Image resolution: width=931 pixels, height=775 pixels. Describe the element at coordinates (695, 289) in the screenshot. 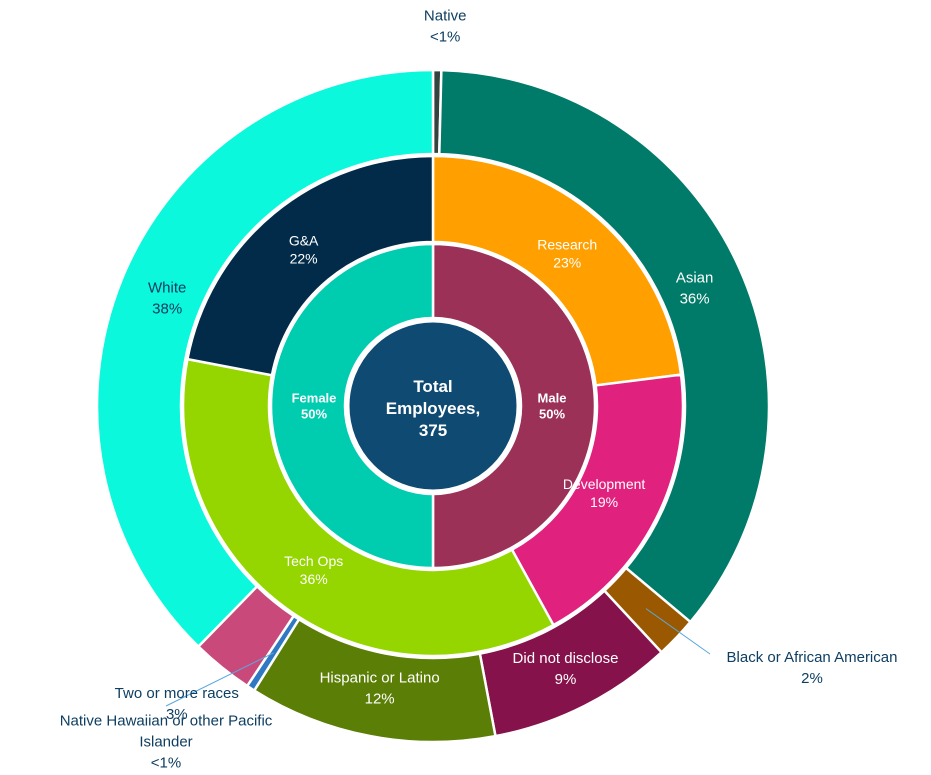

I see `data-label-race-asian: Asian 36%` at that location.